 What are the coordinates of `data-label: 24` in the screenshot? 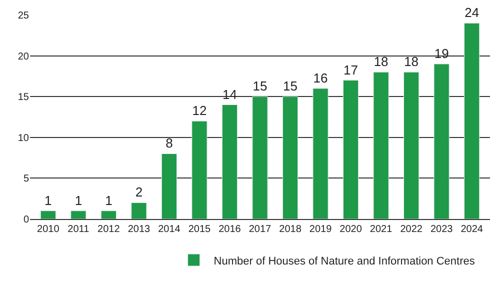 It's located at (472, 12).